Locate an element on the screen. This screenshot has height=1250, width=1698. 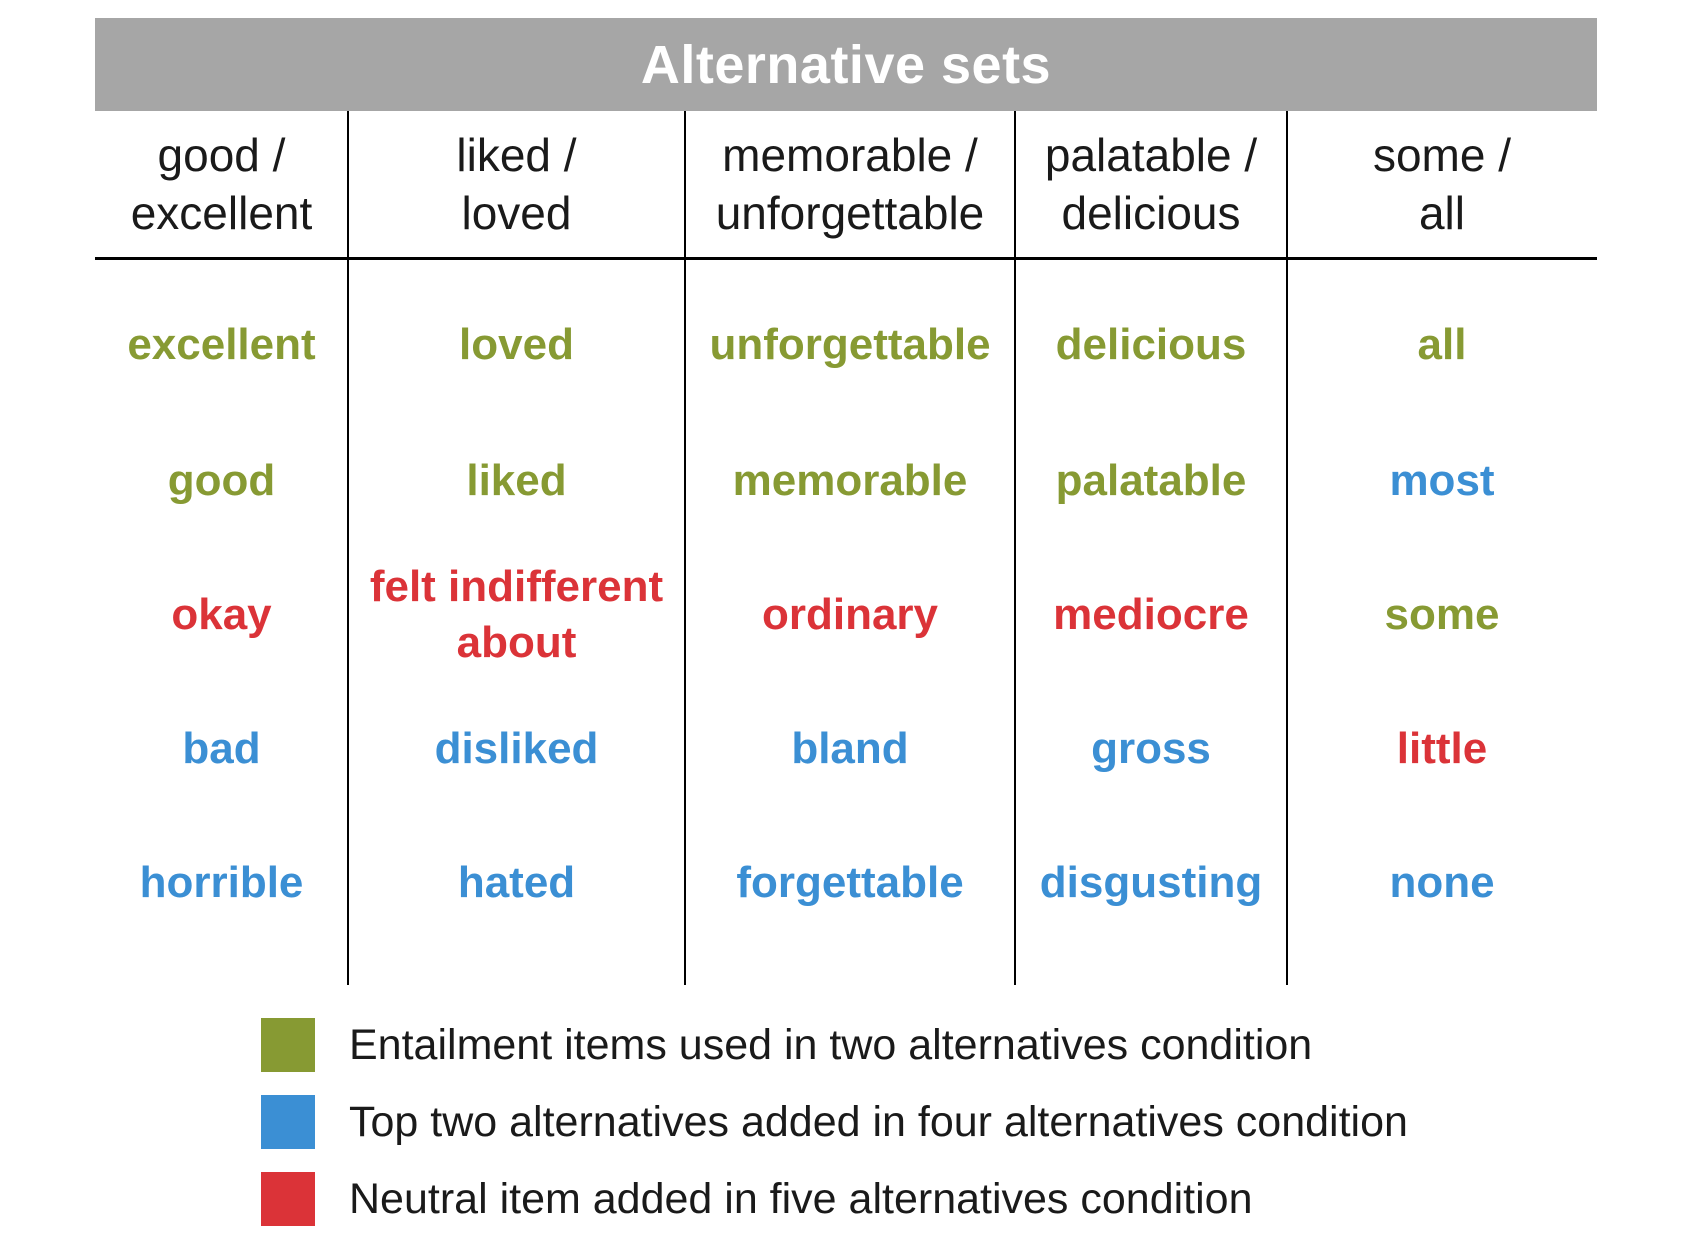
word-text: loved is located at coordinates (516, 344).